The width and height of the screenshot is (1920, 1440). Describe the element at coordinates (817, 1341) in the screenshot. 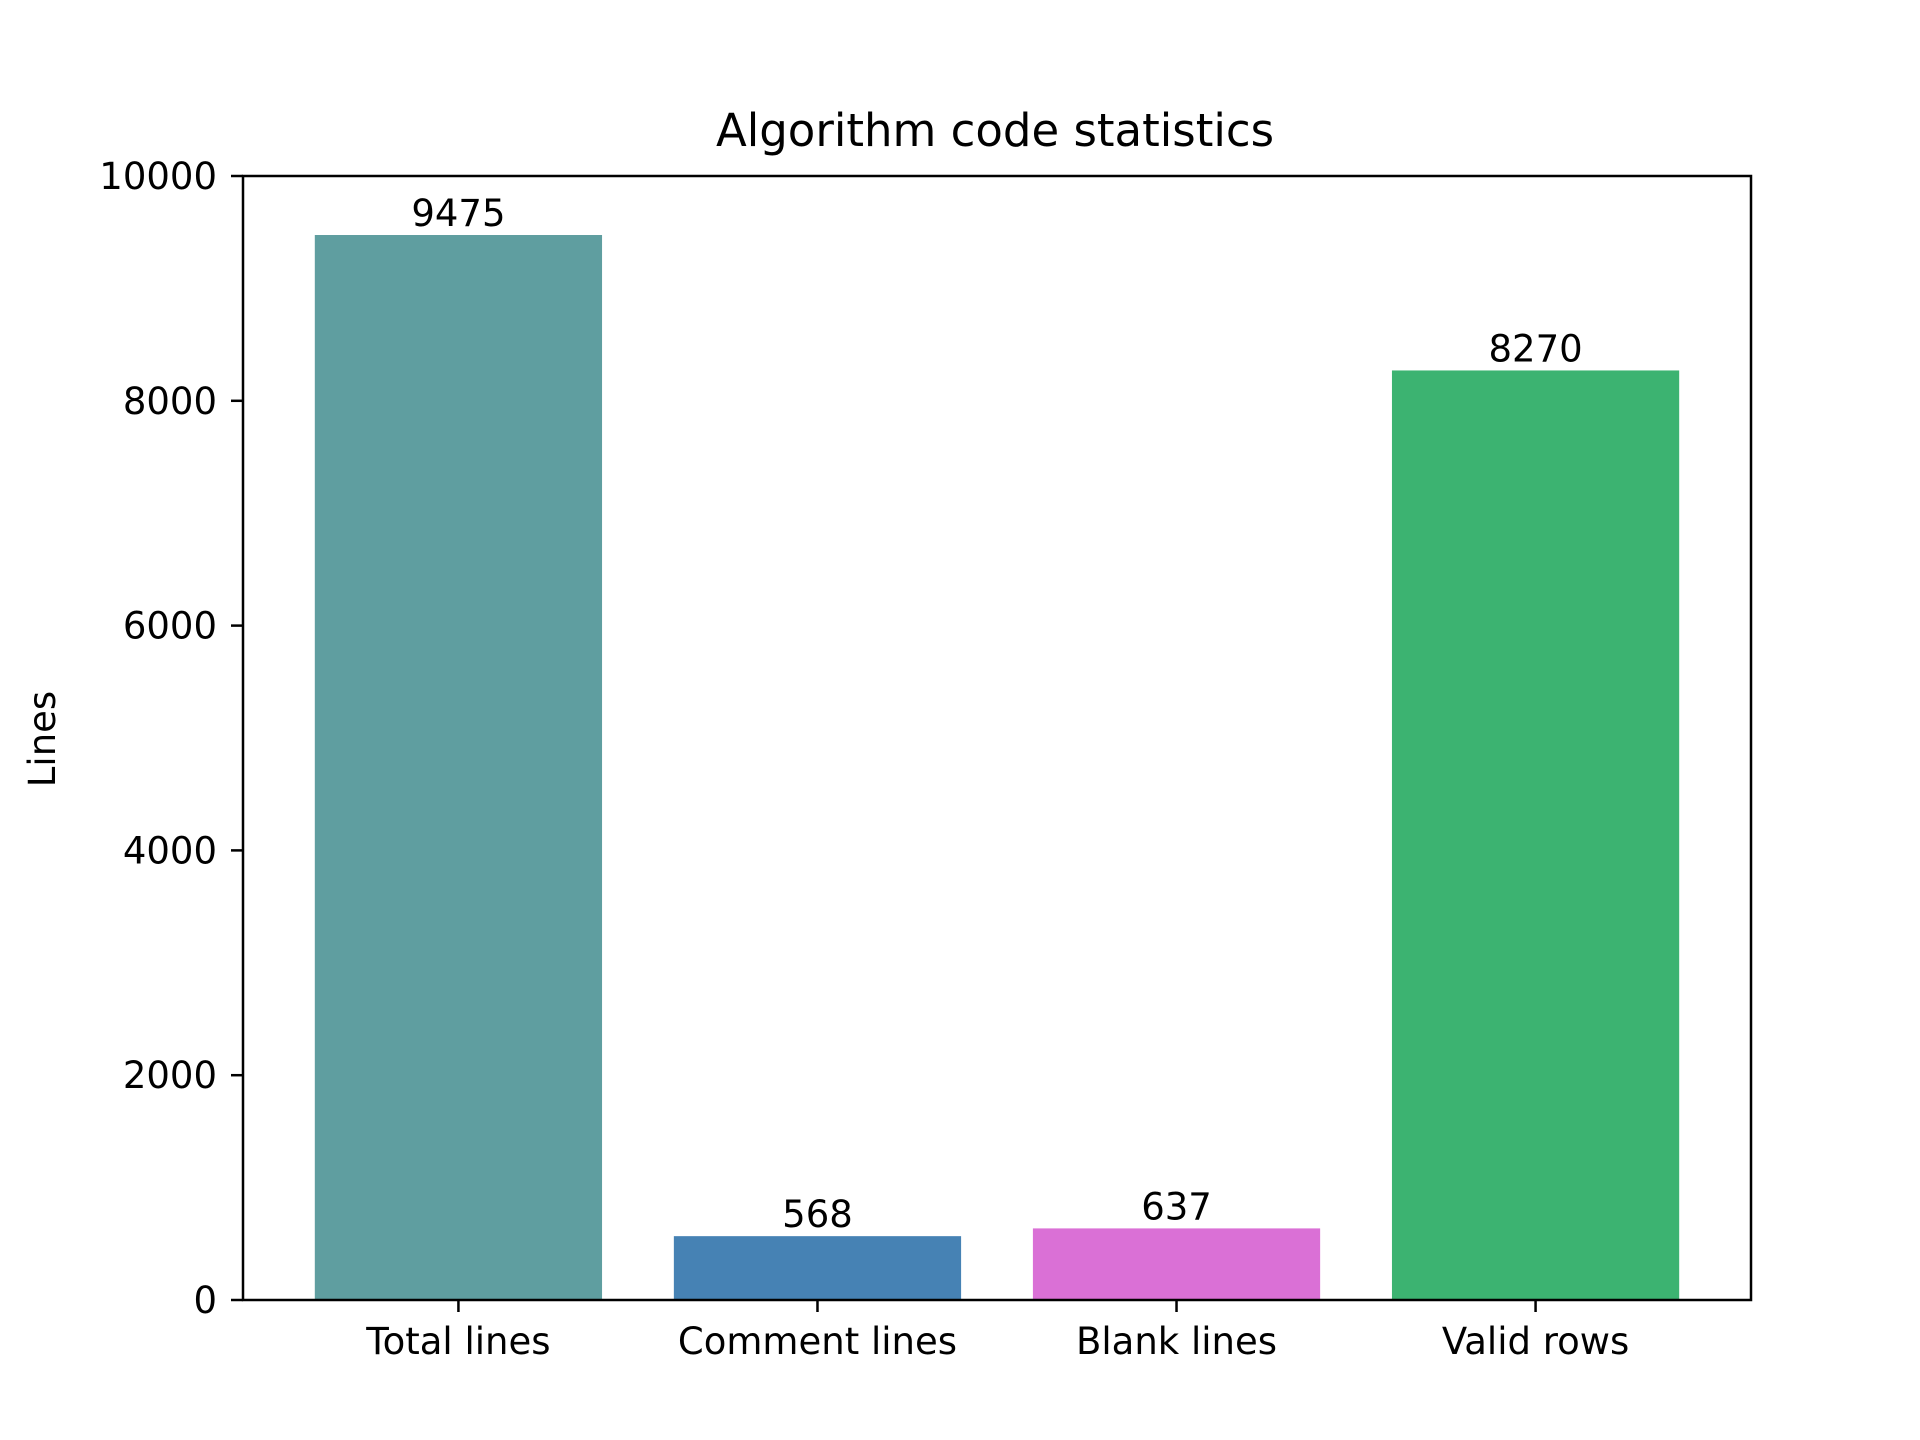

I see `x-tick-label: Comment lines` at that location.